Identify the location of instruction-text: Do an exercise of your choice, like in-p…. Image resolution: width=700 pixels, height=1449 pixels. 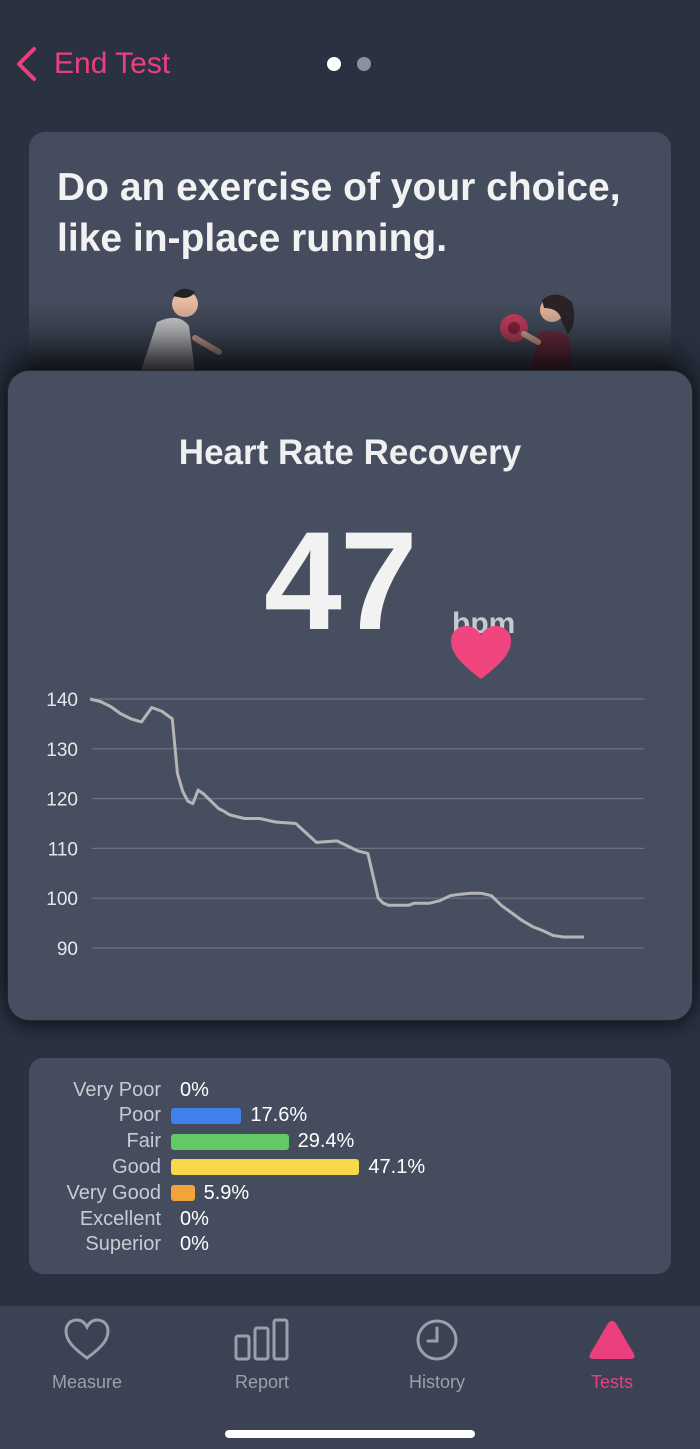
(339, 213).